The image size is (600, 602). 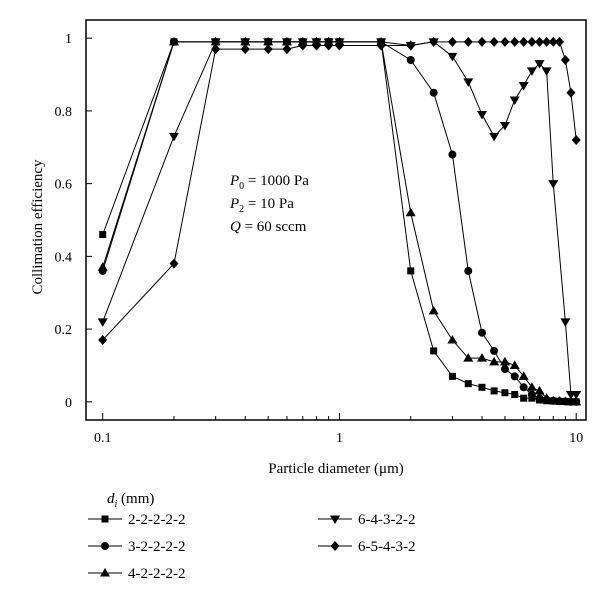 I want to click on annotation-box: P0 = 1000 Pa P2 = 10 Pa Q = 60 sccm, so click(x=269, y=204).